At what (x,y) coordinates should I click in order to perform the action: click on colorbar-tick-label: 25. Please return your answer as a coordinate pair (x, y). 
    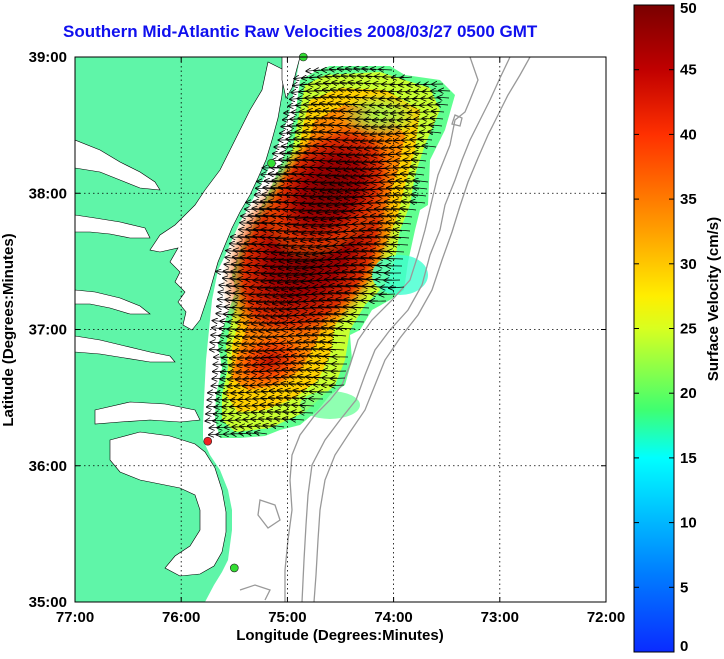
    Looking at the image, I should click on (688, 329).